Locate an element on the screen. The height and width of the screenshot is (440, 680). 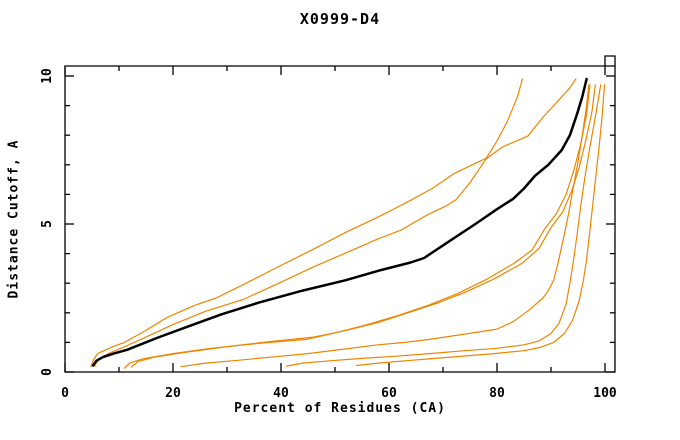
x-axis-label: Percent of Residues (CA) is located at coordinates (340, 408).